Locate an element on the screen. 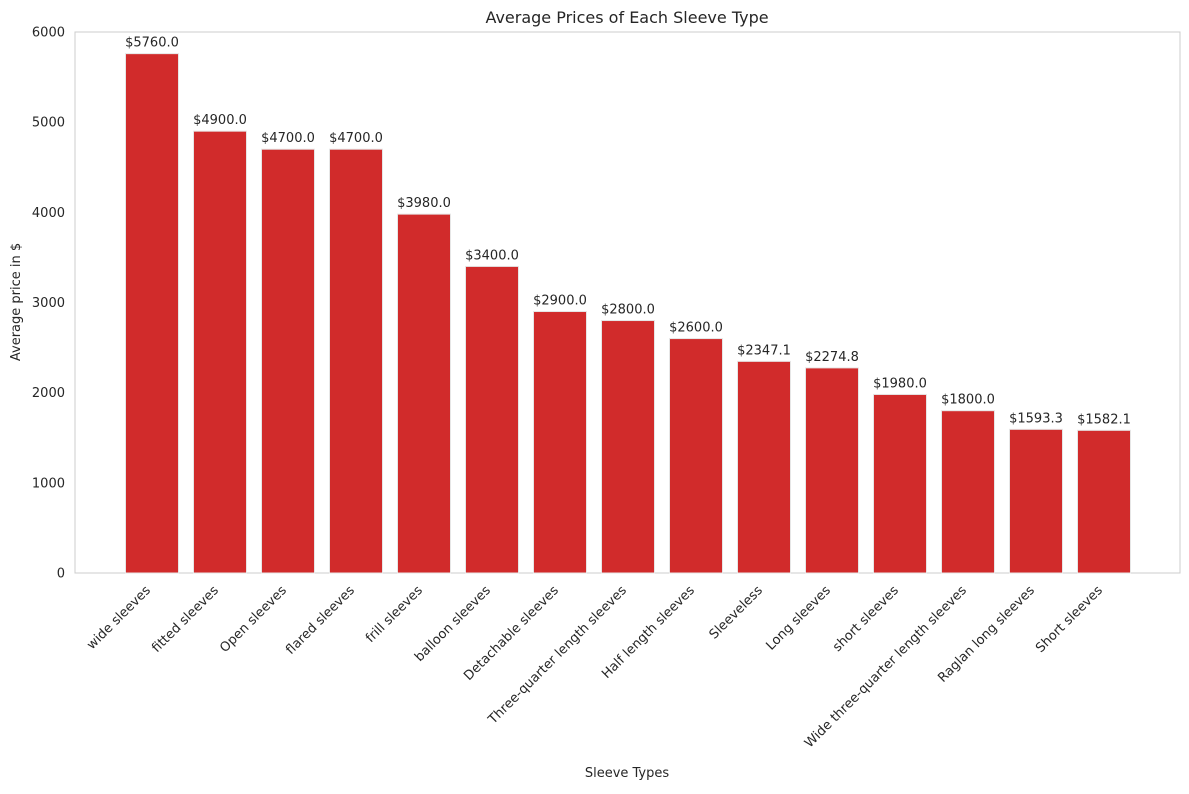 This screenshot has width=1189, height=794. bar-value-label: $1582.1 is located at coordinates (1104, 419).